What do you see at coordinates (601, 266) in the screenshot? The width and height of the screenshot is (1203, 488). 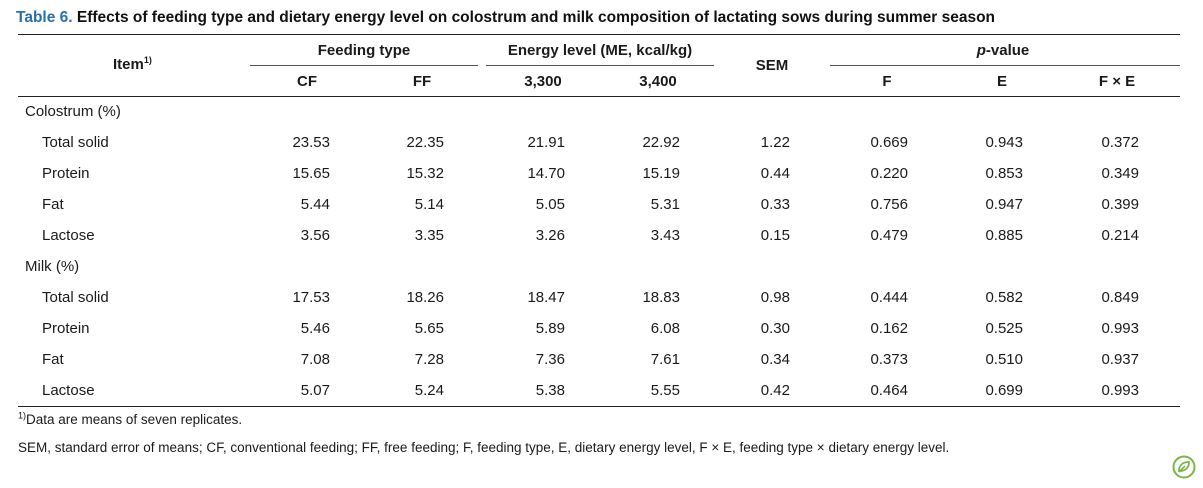 I see `section-row: Milk (%)` at bounding box center [601, 266].